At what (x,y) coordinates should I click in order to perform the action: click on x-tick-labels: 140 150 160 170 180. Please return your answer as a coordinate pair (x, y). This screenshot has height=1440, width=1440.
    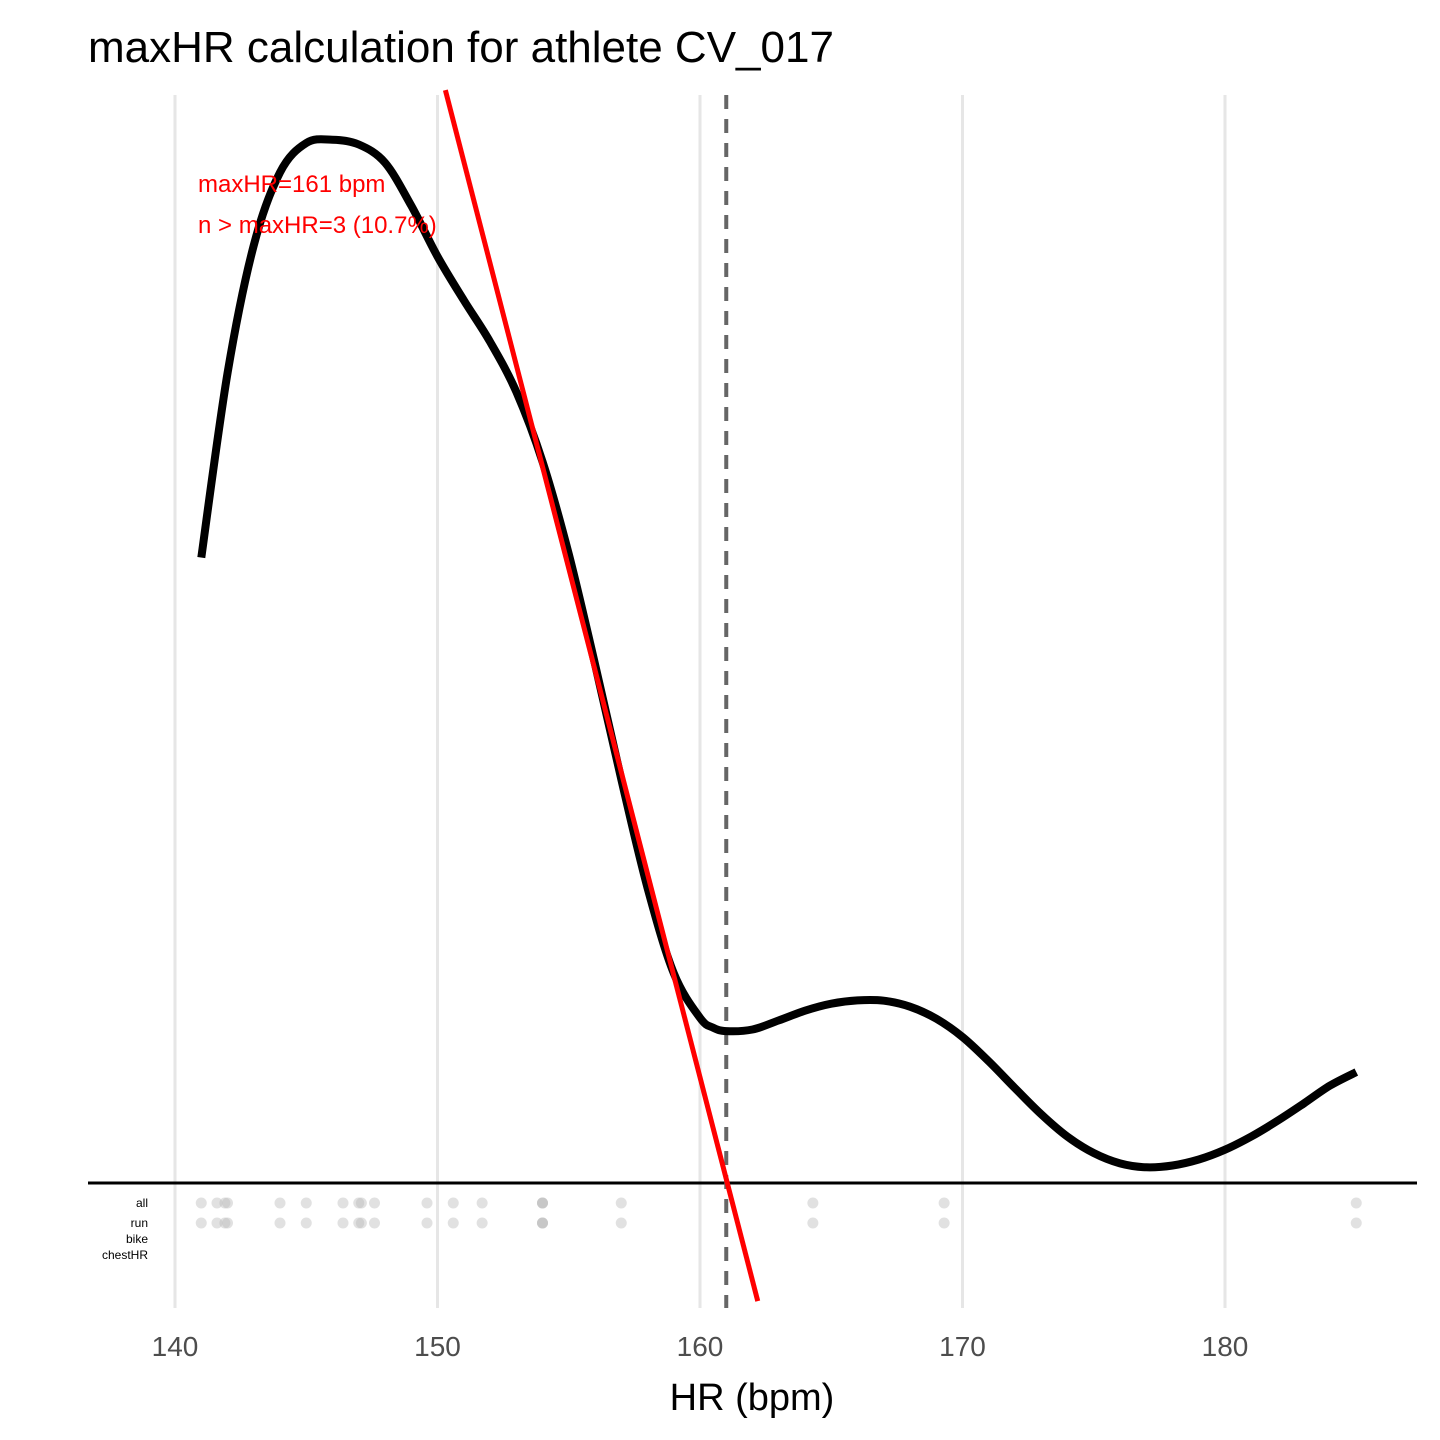
    Looking at the image, I should click on (700, 1346).